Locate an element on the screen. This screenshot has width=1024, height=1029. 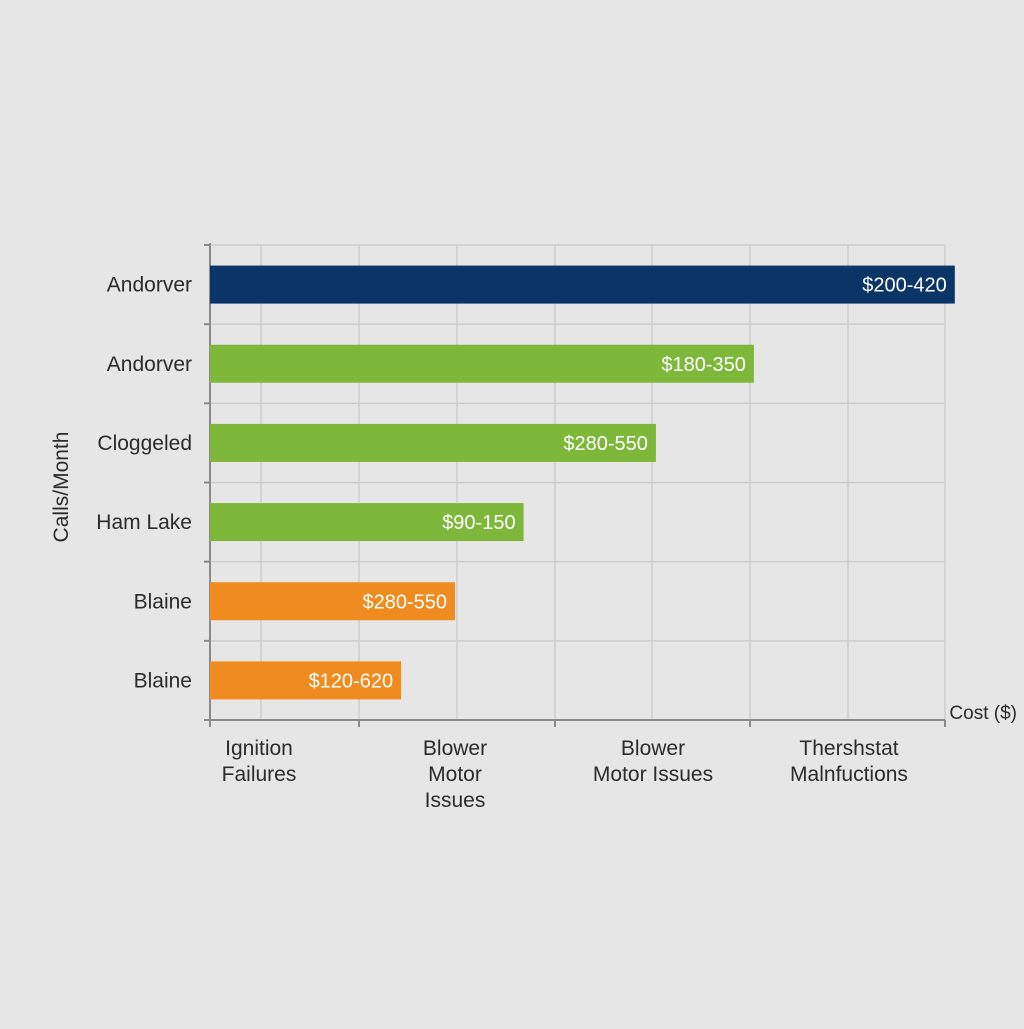
y-axis-label: Calls/Month is located at coordinates (61, 487).